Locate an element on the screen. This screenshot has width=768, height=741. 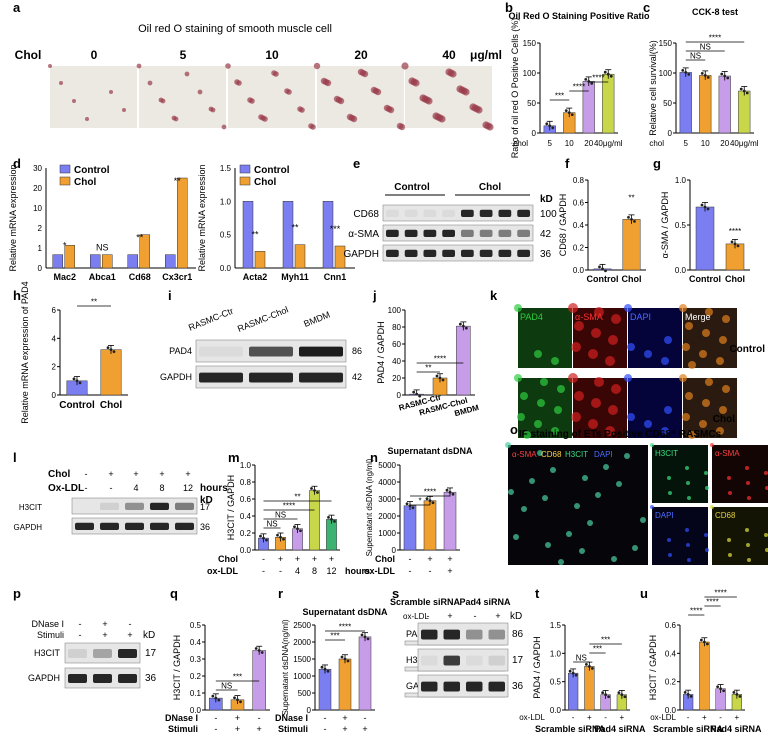
panel-r-row-label: Stimuli is located at coordinates (293, 729).